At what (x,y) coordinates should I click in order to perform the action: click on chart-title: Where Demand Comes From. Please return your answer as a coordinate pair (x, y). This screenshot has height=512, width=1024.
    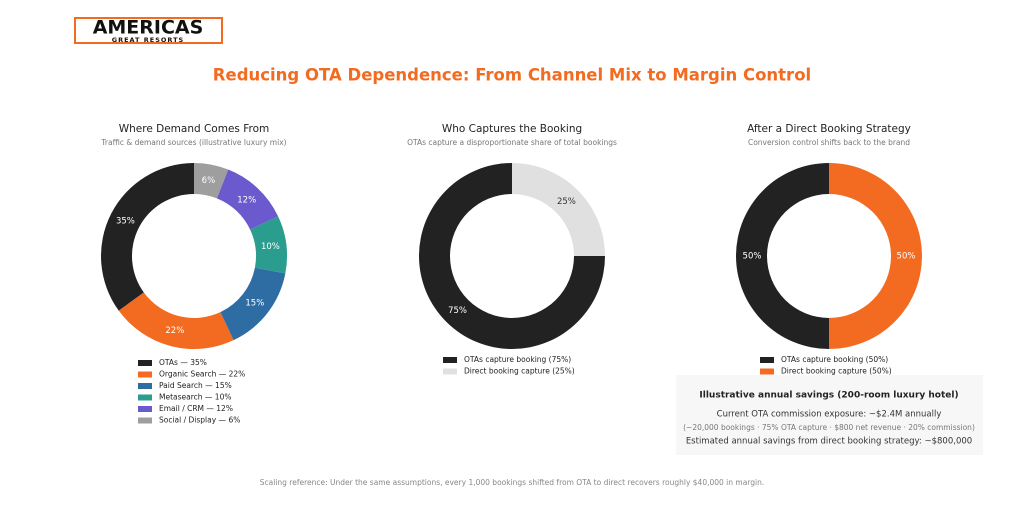
    Looking at the image, I should click on (194, 129).